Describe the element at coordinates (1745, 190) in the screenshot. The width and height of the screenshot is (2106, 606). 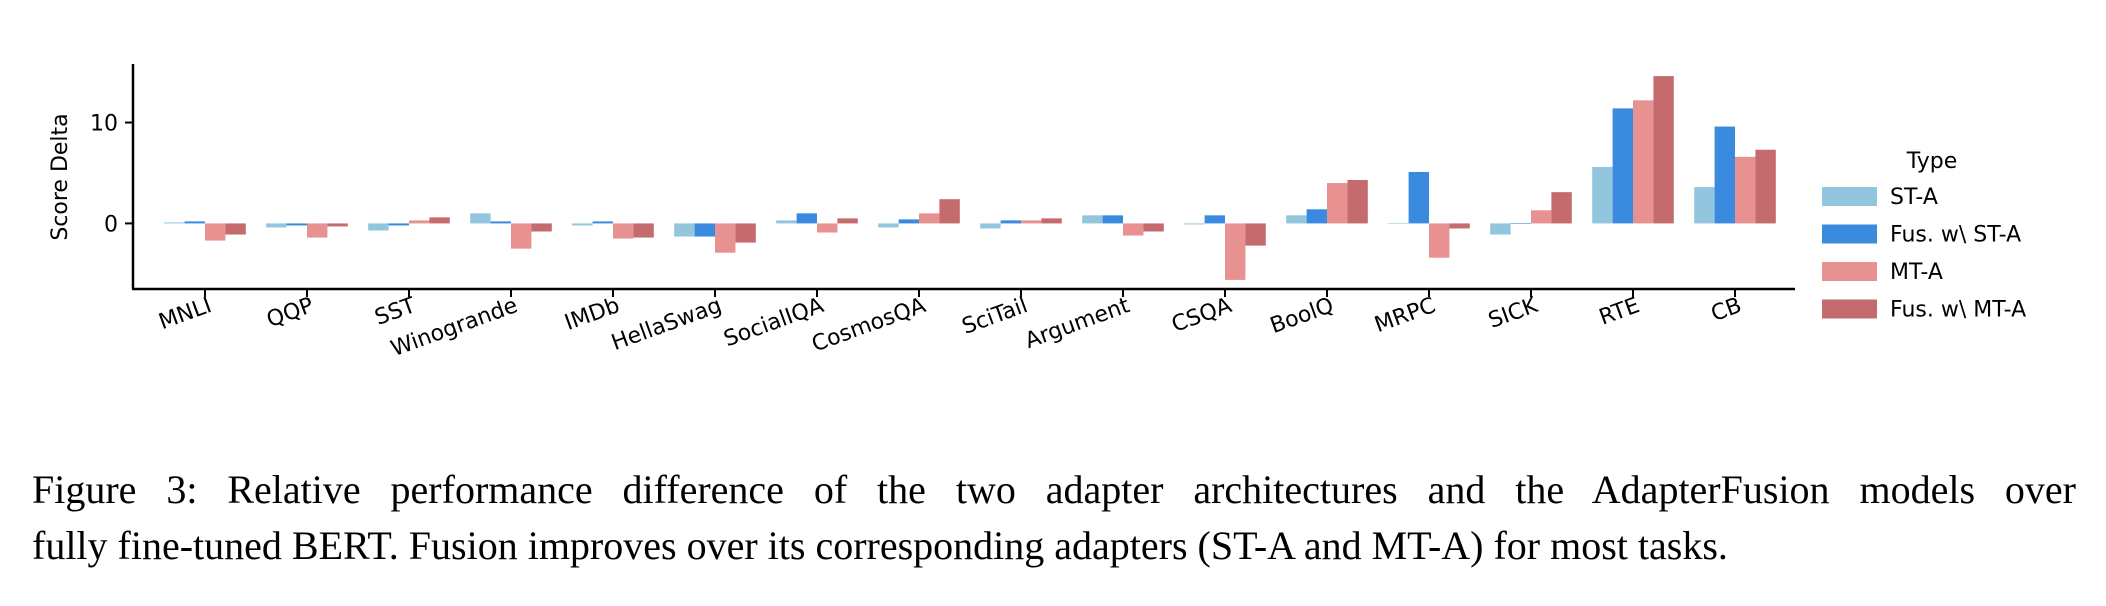
I see `bar-cb-mt-a` at that location.